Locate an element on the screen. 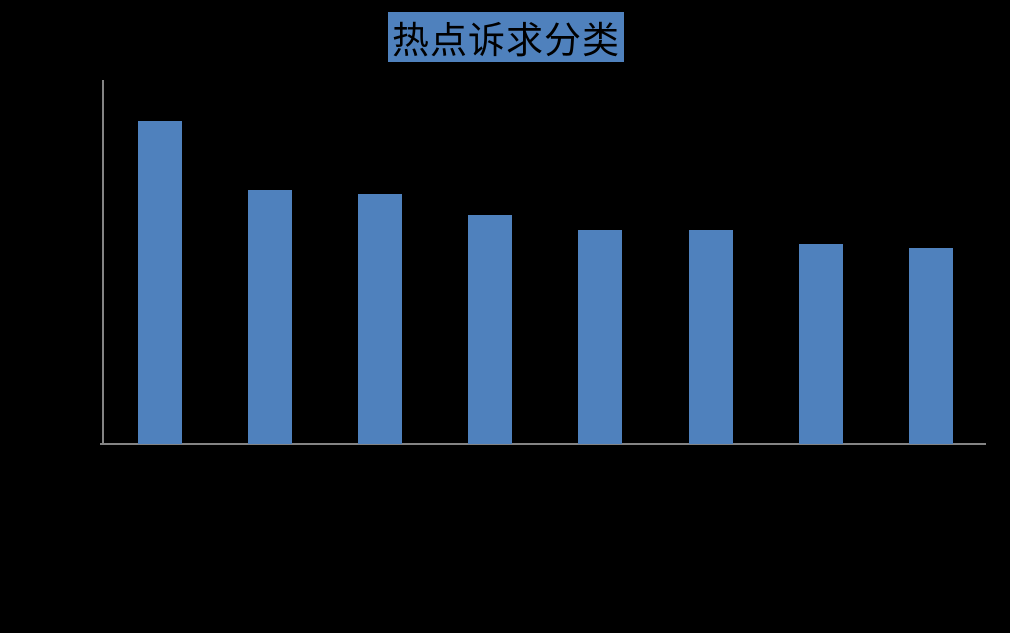  y-axis-line is located at coordinates (103, 262).